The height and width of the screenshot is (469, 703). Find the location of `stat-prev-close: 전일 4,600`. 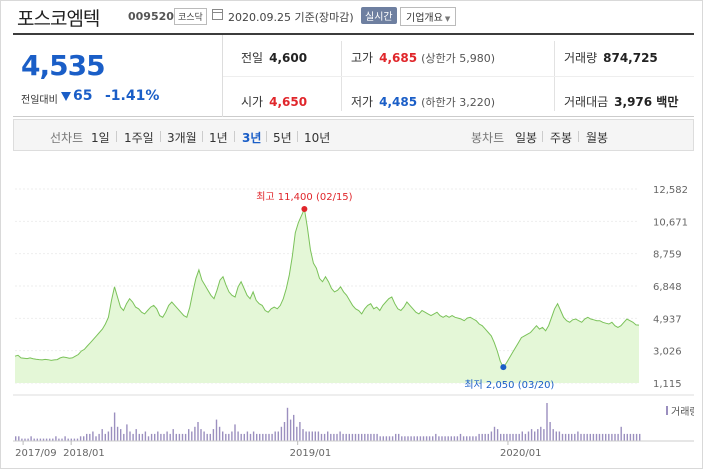

stat-prev-close: 전일 4,600 is located at coordinates (274, 57).